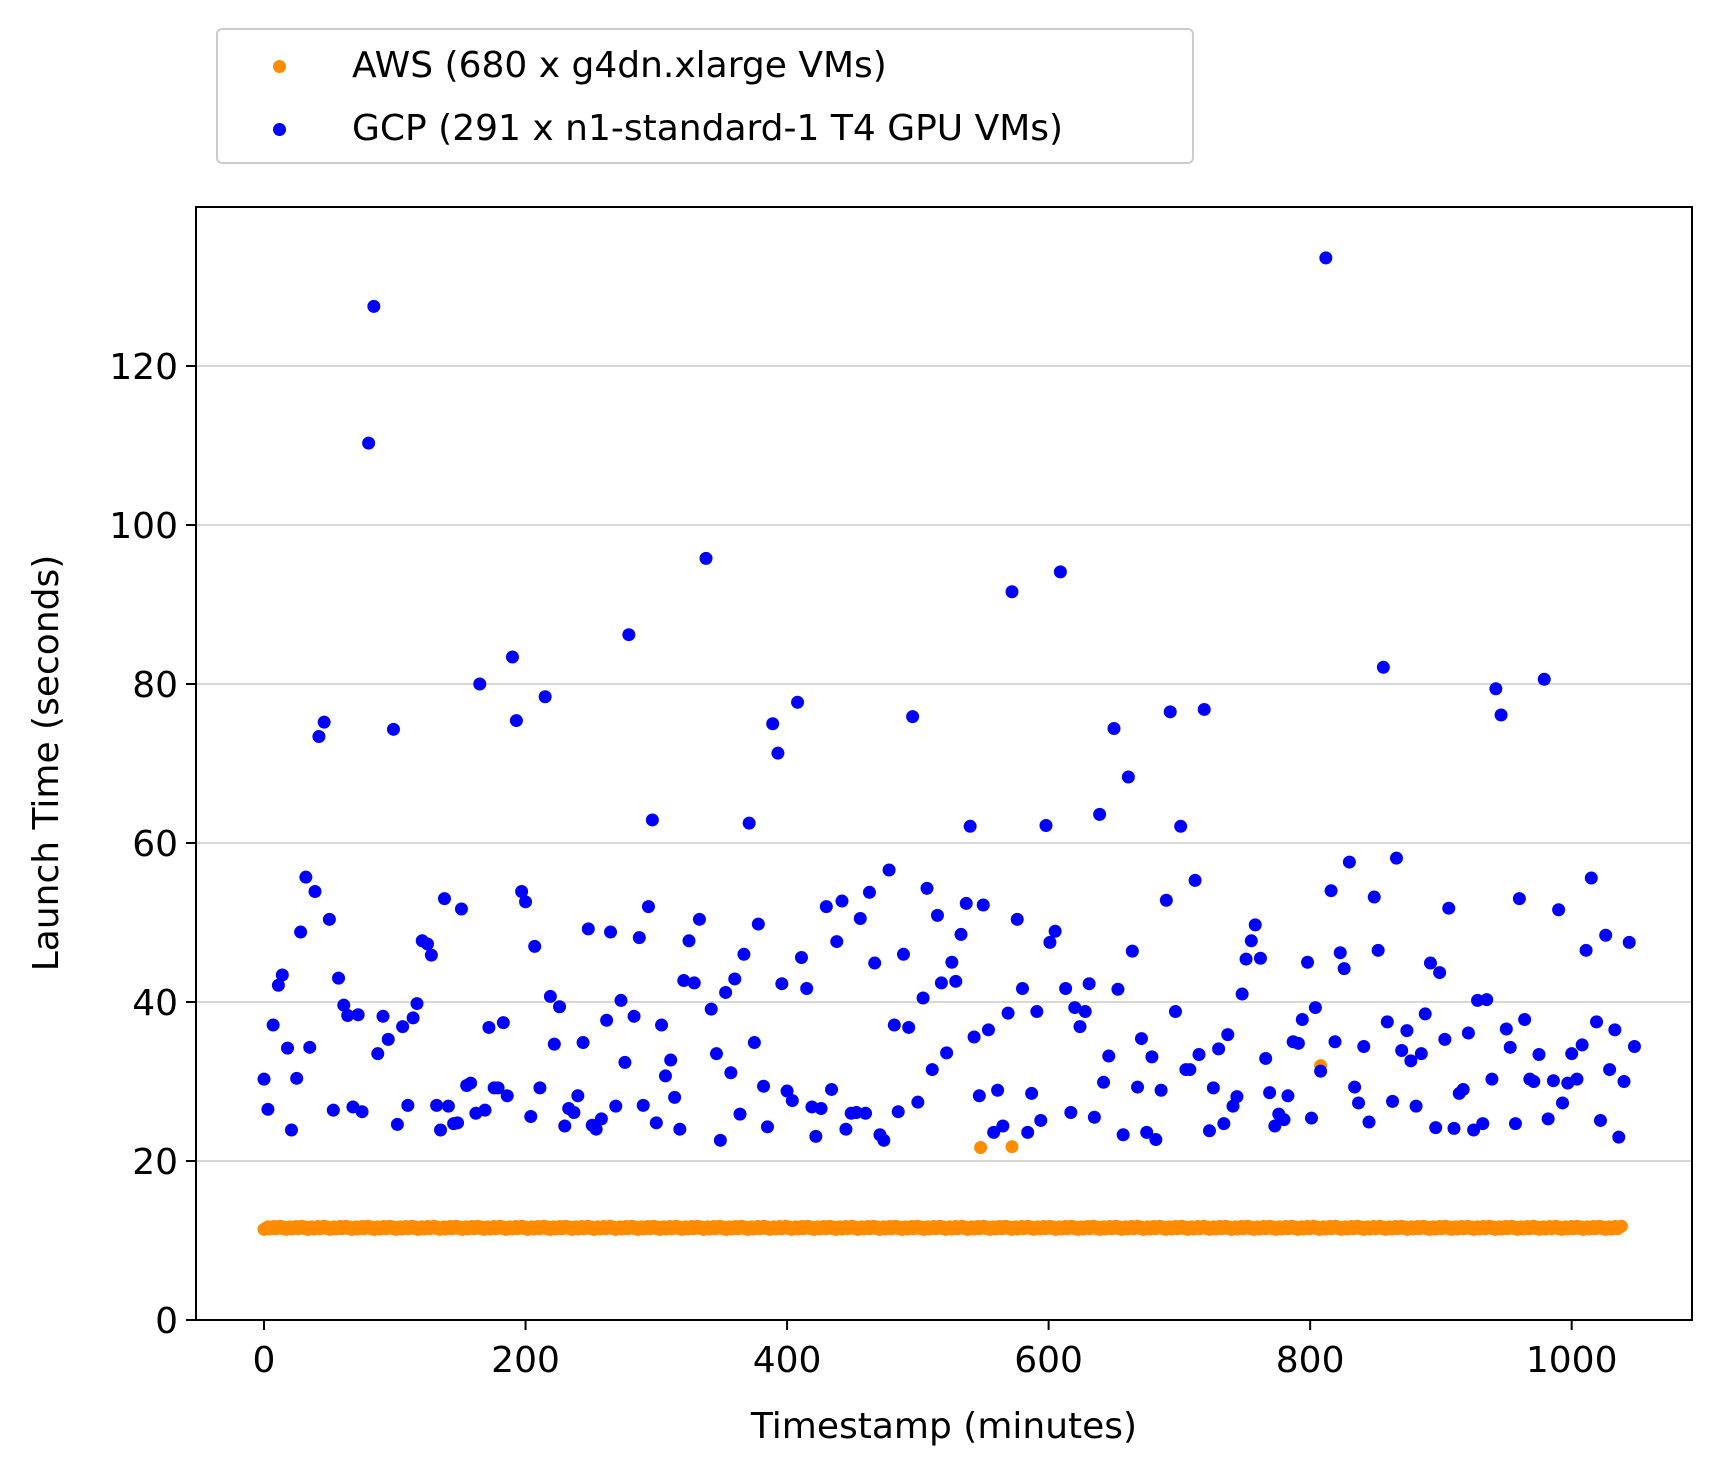 The width and height of the screenshot is (1713, 1471). What do you see at coordinates (143, 367) in the screenshot?
I see `y-tick-label: 120` at bounding box center [143, 367].